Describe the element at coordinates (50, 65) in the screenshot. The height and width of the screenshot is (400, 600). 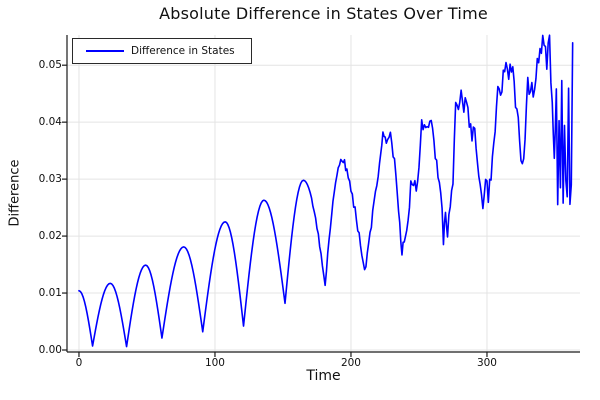
I see `y-tick-label: 0.05` at that location.